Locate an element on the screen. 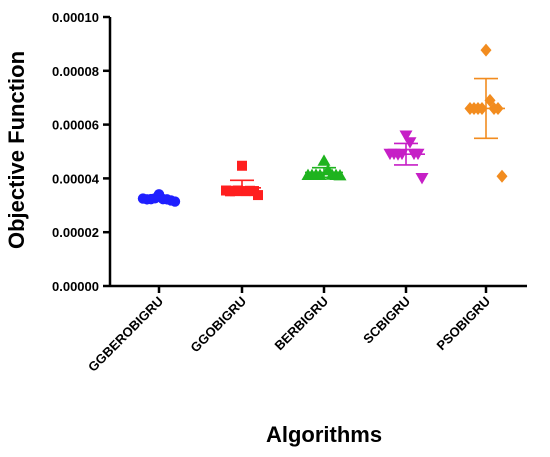 The height and width of the screenshot is (457, 550). x-tick-label: SCBIGRU is located at coordinates (386, 320).